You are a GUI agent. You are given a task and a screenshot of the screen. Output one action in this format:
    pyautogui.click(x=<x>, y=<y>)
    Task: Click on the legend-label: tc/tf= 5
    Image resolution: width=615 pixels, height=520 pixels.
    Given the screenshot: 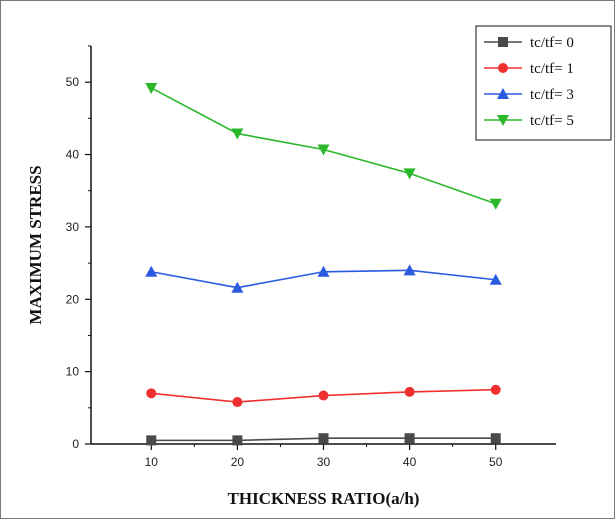 What is the action you would take?
    pyautogui.click(x=552, y=121)
    